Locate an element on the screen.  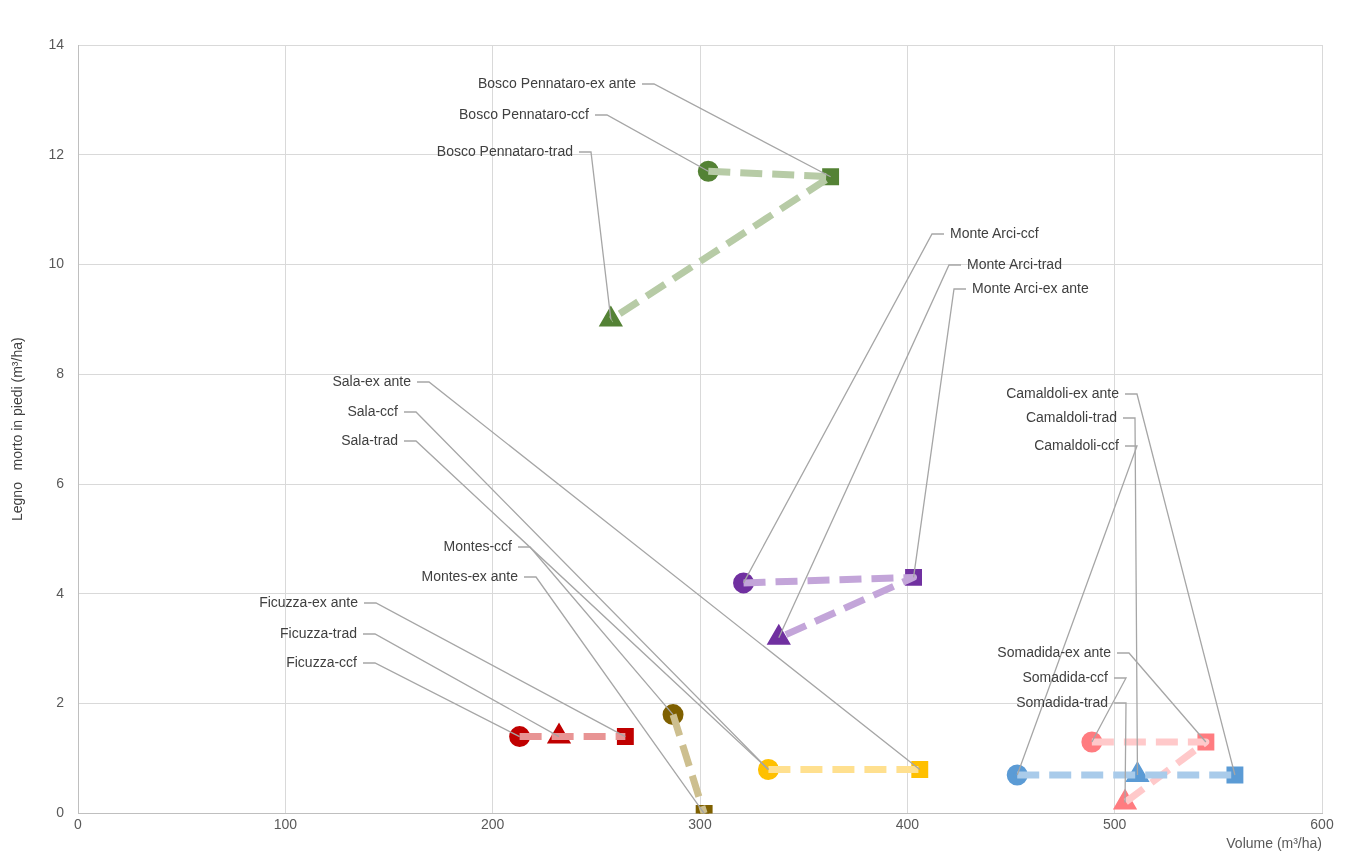
annotation: Ficuzza-trad is located at coordinates (318, 632).